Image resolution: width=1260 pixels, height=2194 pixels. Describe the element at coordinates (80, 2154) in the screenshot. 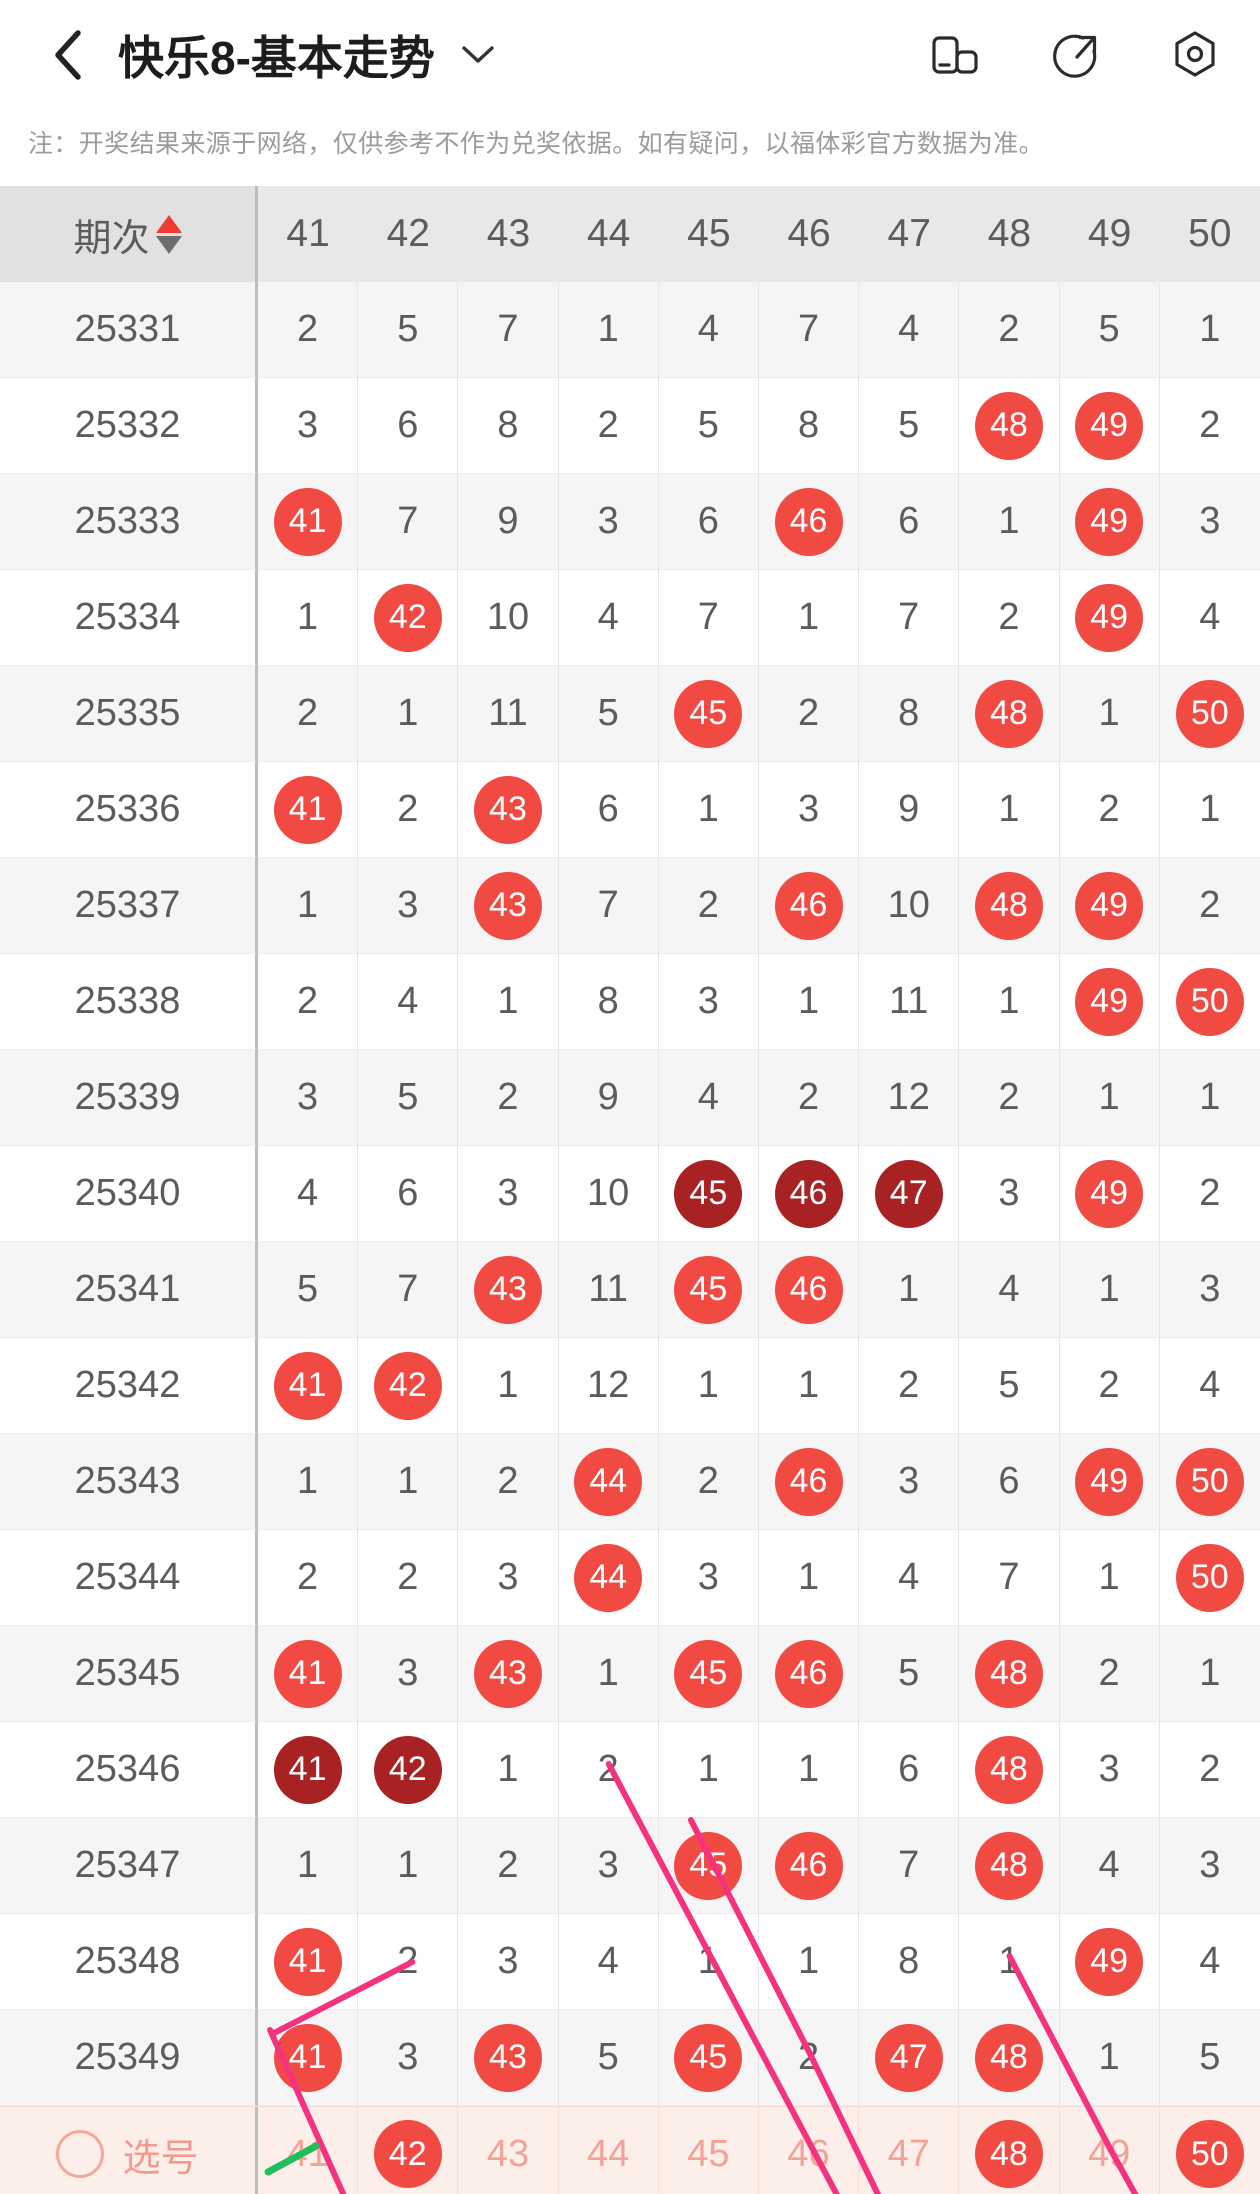

I see `unchecked-circle-icon` at that location.